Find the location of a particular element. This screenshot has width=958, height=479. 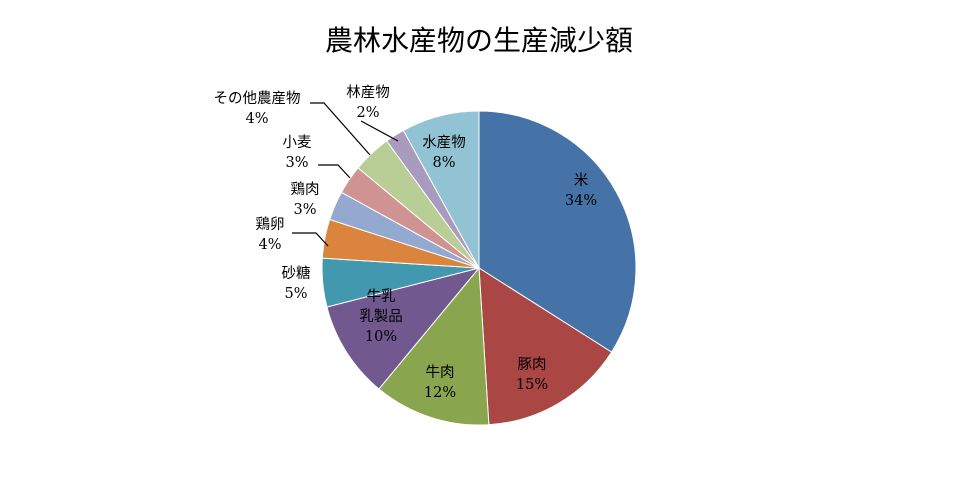

slice-name-label: 豚肉 is located at coordinates (532, 364).